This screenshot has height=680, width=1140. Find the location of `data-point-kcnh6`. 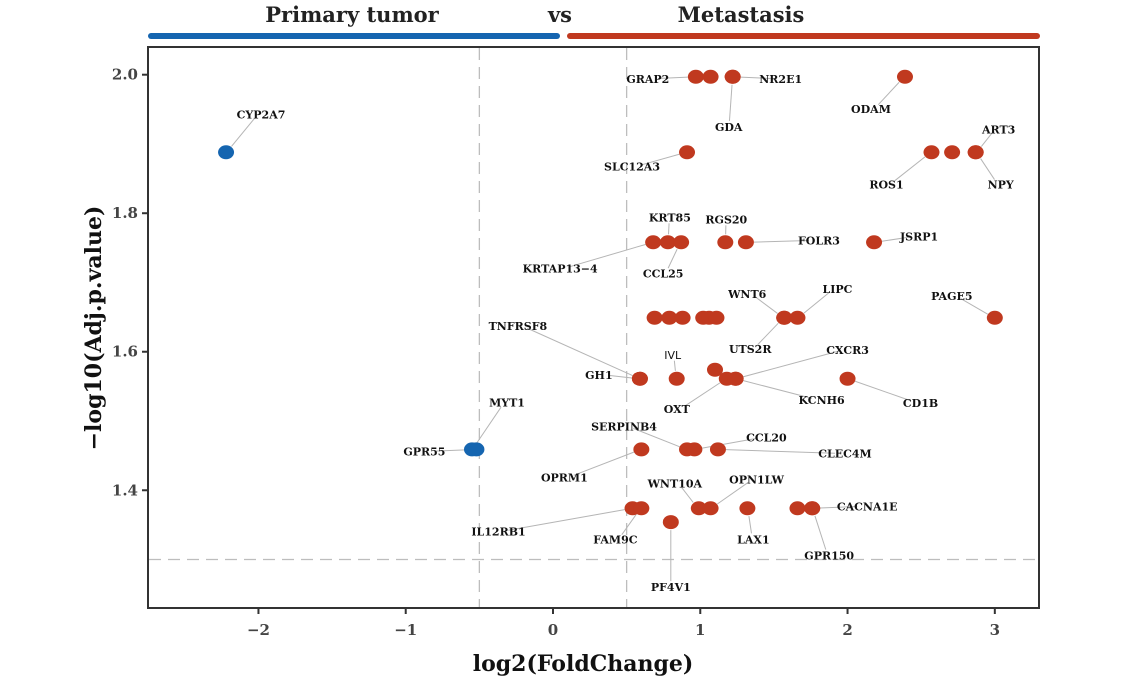

data-point-kcnh6 is located at coordinates (735, 378).